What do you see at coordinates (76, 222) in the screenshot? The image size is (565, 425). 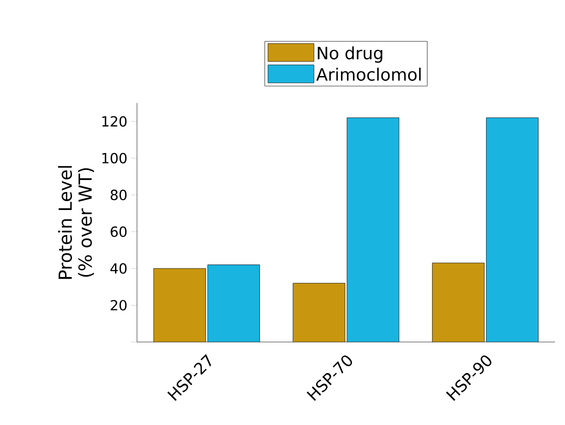 I see `y-axis-title: Protein Level (% over WT)` at bounding box center [76, 222].